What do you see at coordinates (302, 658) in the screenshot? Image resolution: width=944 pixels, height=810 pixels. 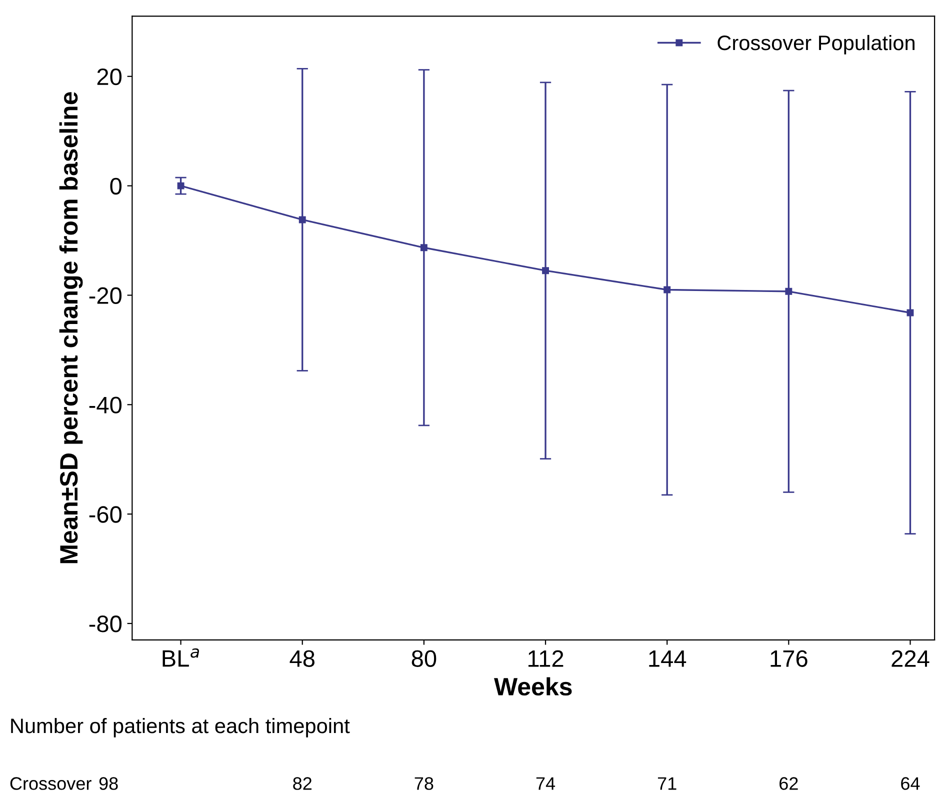 I see `x-tick-label: 48` at bounding box center [302, 658].